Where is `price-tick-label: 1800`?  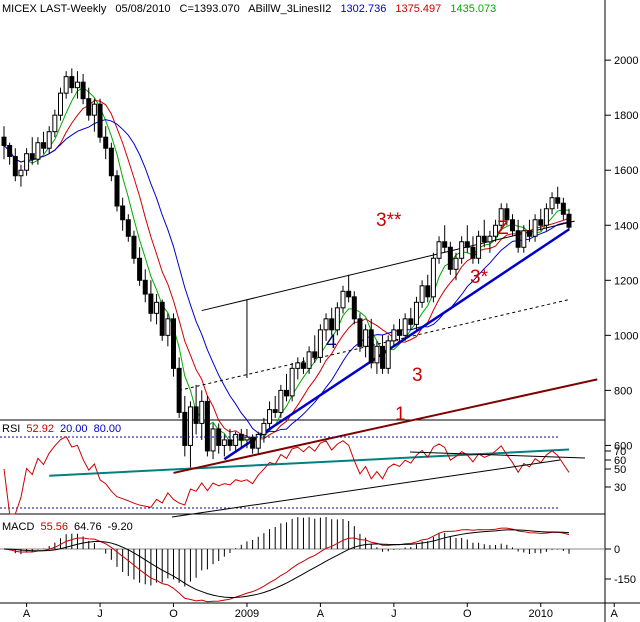
price-tick-label: 1800 is located at coordinates (626, 116).